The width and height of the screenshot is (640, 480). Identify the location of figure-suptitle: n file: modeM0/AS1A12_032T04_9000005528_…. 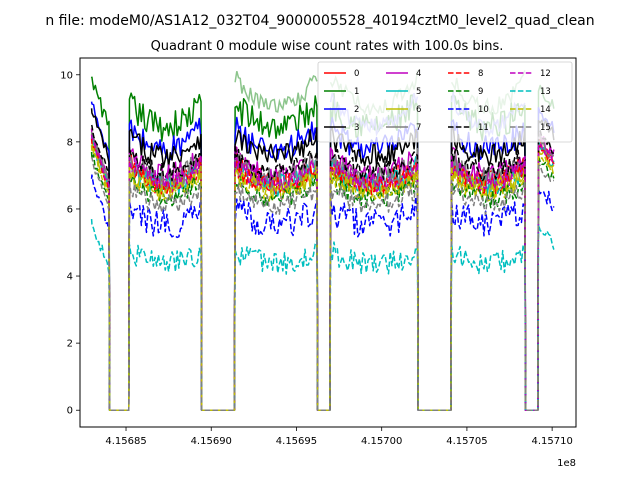
(319, 21).